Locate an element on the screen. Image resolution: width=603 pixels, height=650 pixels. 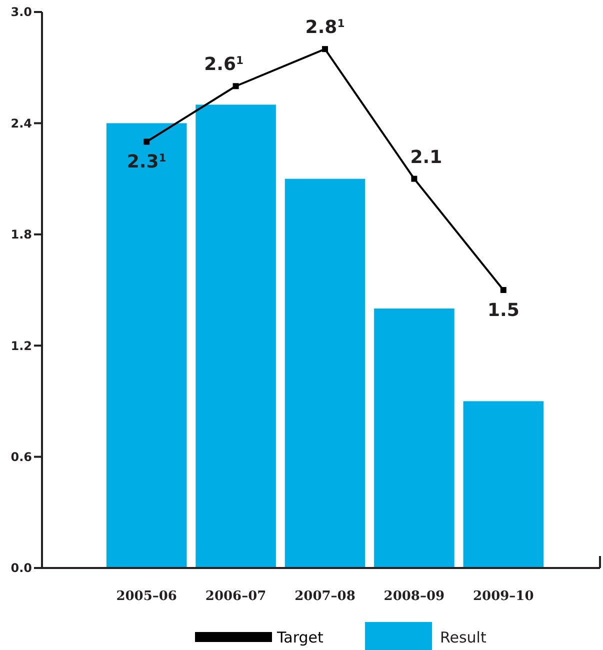
y-tick-label: 0.6 is located at coordinates (21, 457).